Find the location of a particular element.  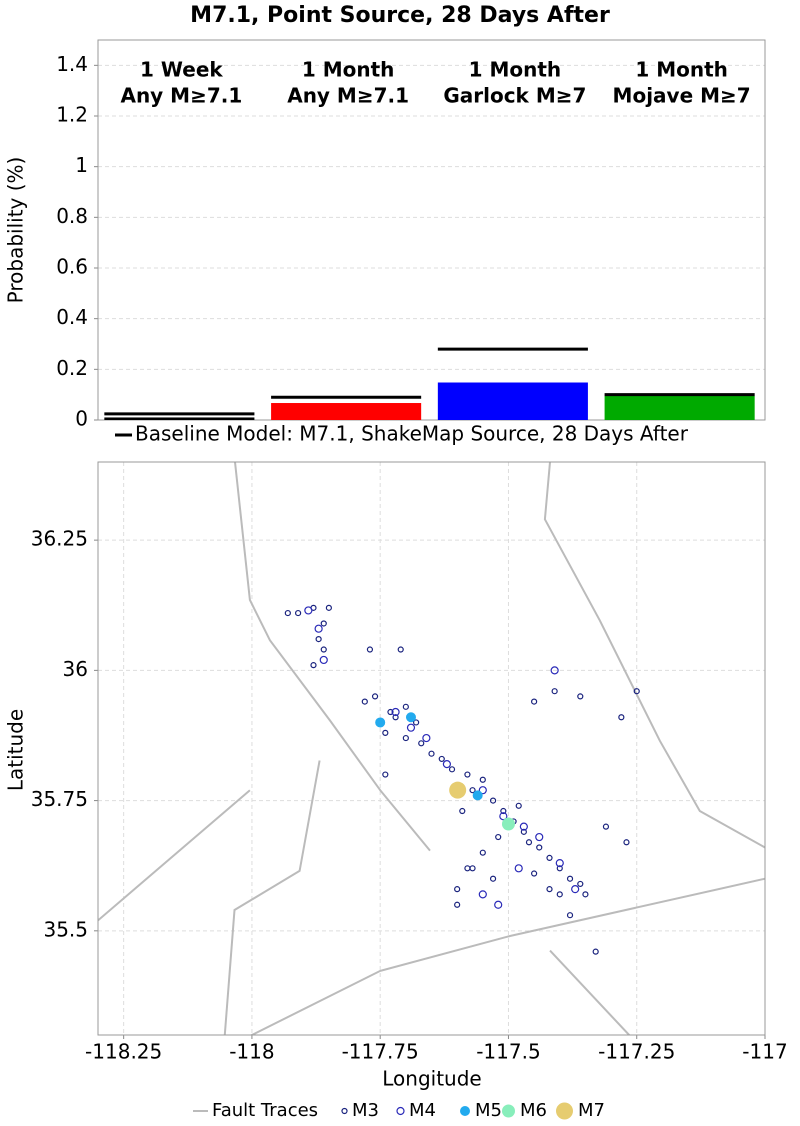

legend-label: M3 is located at coordinates (365, 1110).